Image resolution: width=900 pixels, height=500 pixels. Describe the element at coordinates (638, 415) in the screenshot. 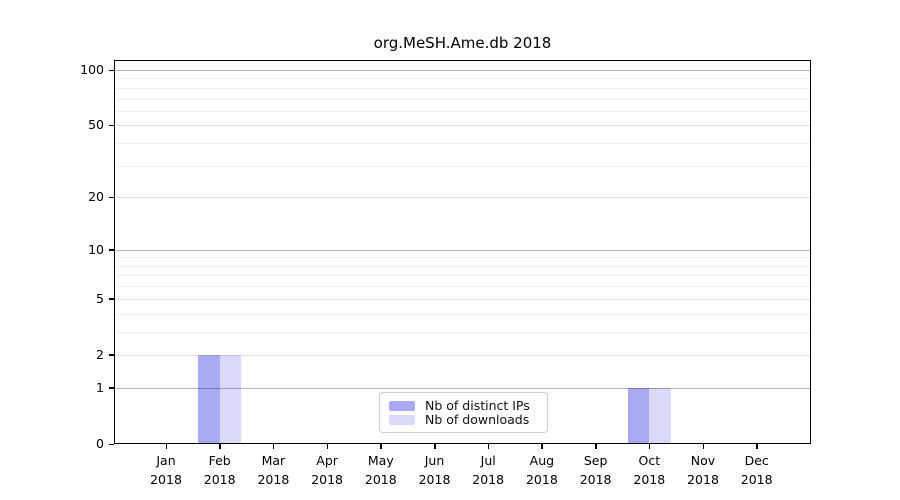

I see `bar-nb-of-distinct-ips-oct-2018` at that location.